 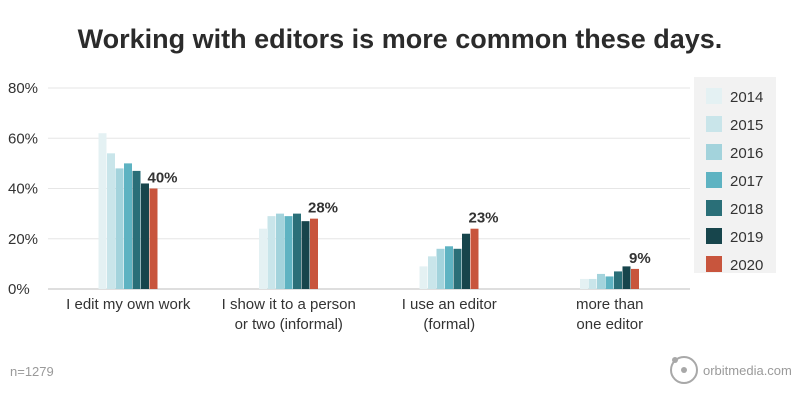 What do you see at coordinates (23, 88) in the screenshot?
I see `y-tick-label: 80%` at bounding box center [23, 88].